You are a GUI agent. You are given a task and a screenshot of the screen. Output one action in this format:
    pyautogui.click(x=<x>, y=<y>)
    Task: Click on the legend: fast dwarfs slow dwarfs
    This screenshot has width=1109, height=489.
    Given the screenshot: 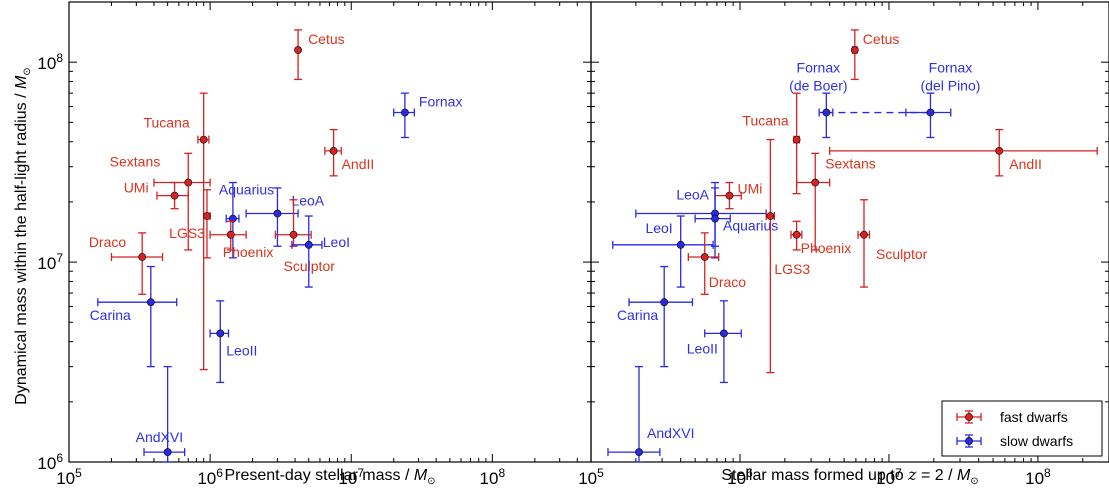 What is the action you would take?
    pyautogui.click(x=1022, y=428)
    